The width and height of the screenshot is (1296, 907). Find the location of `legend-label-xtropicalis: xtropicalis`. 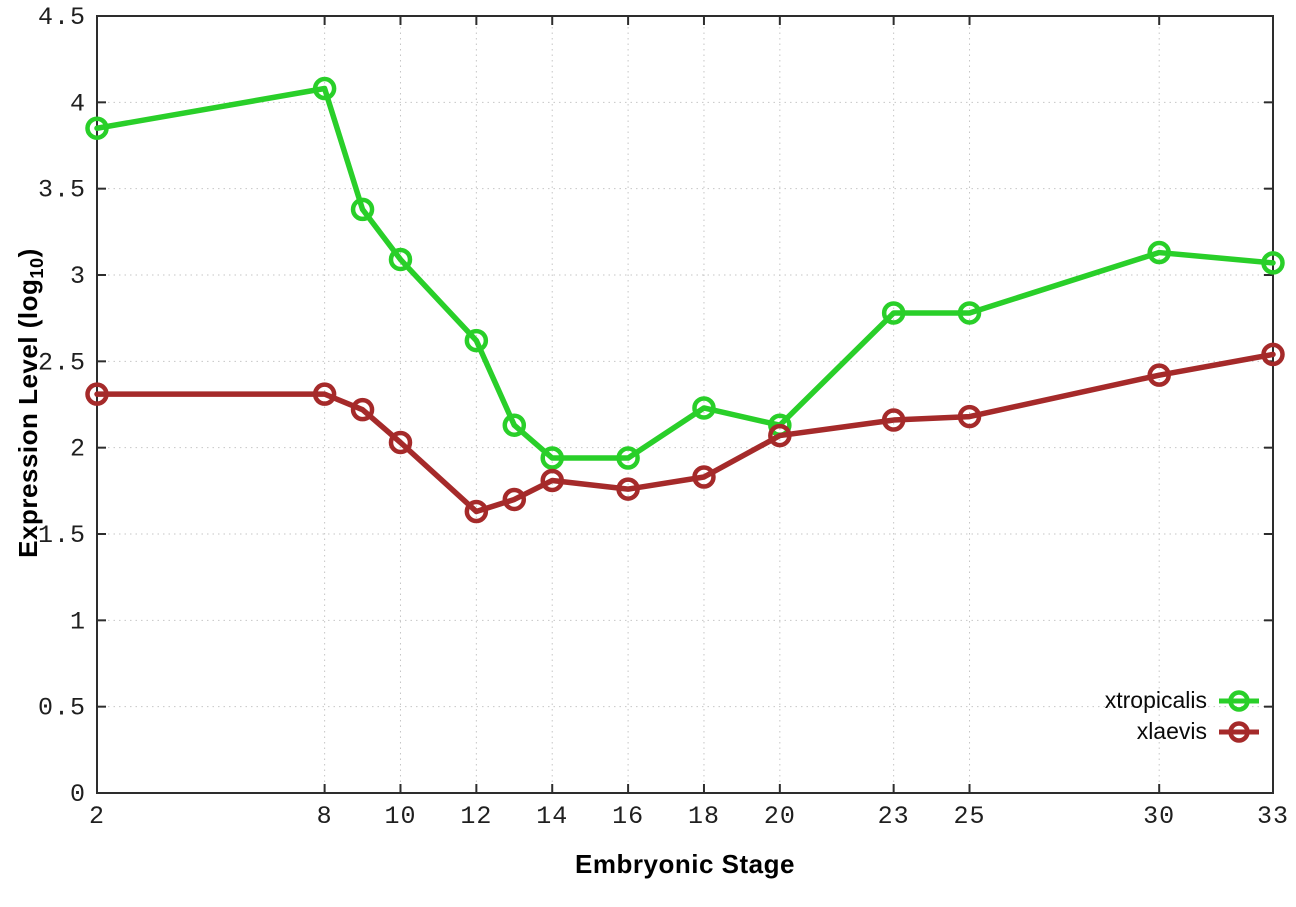

legend-label-xtropicalis: xtropicalis is located at coordinates (1155, 700).